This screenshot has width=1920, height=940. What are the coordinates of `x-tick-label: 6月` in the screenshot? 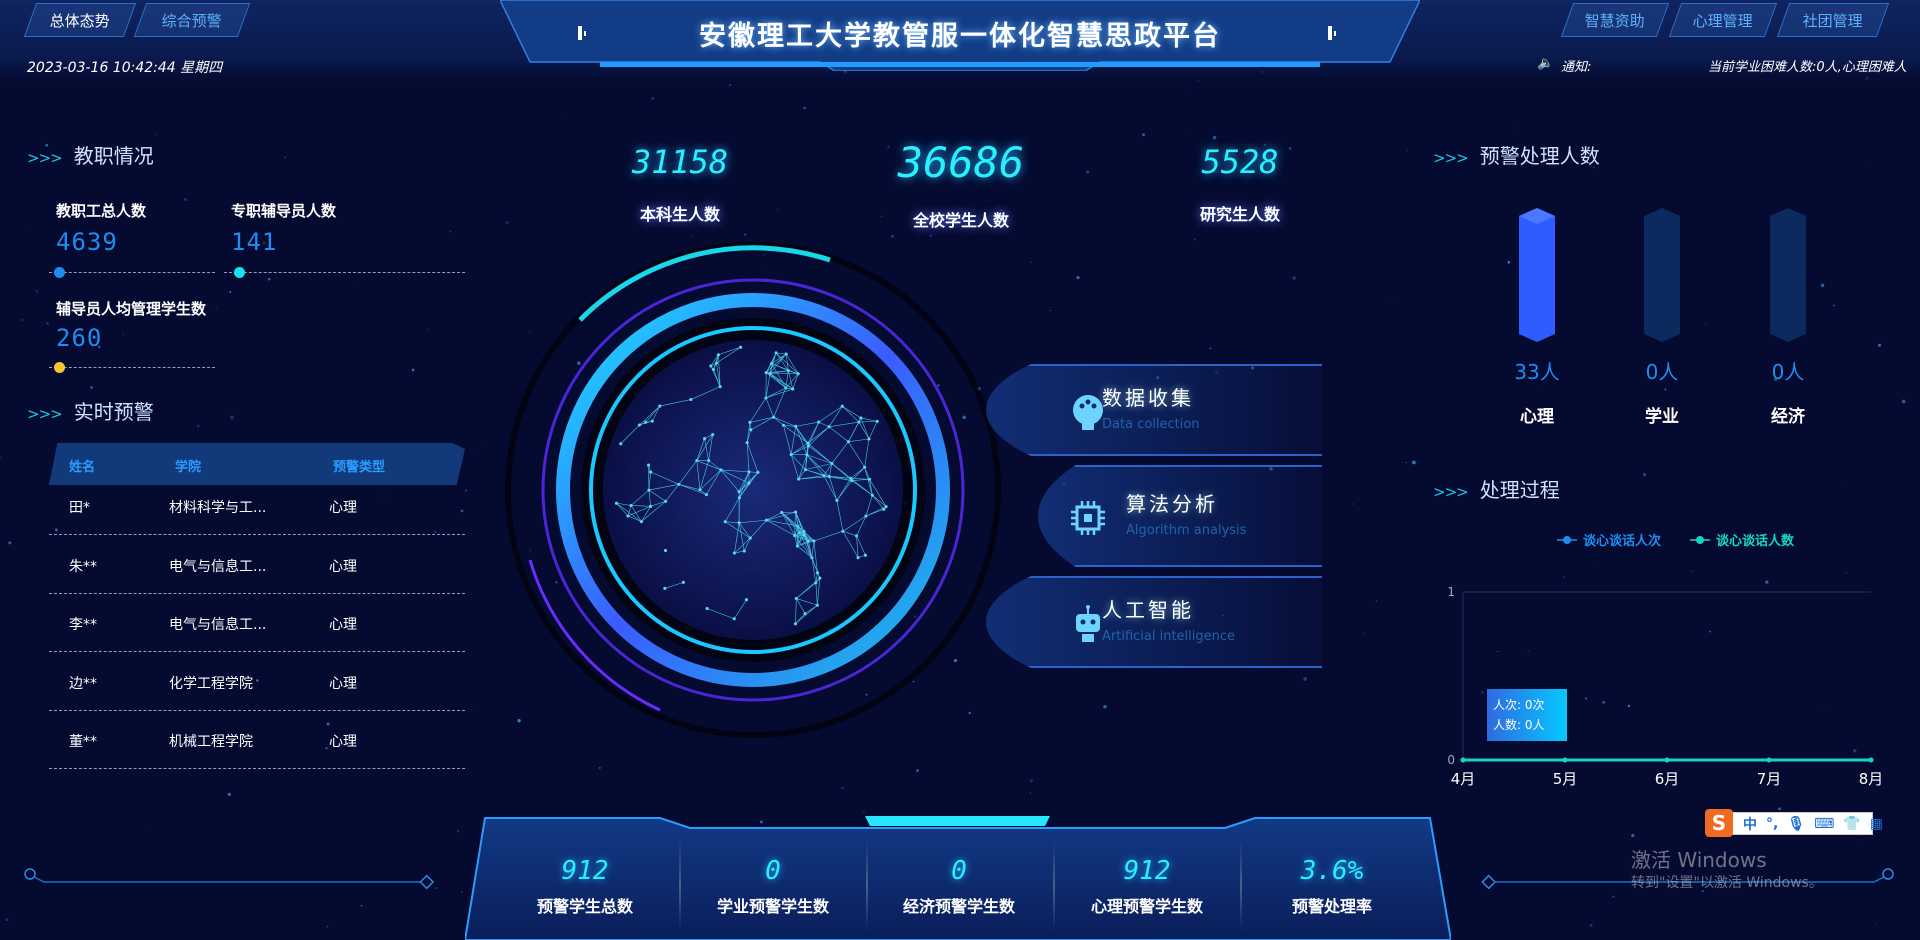 It's located at (1667, 779).